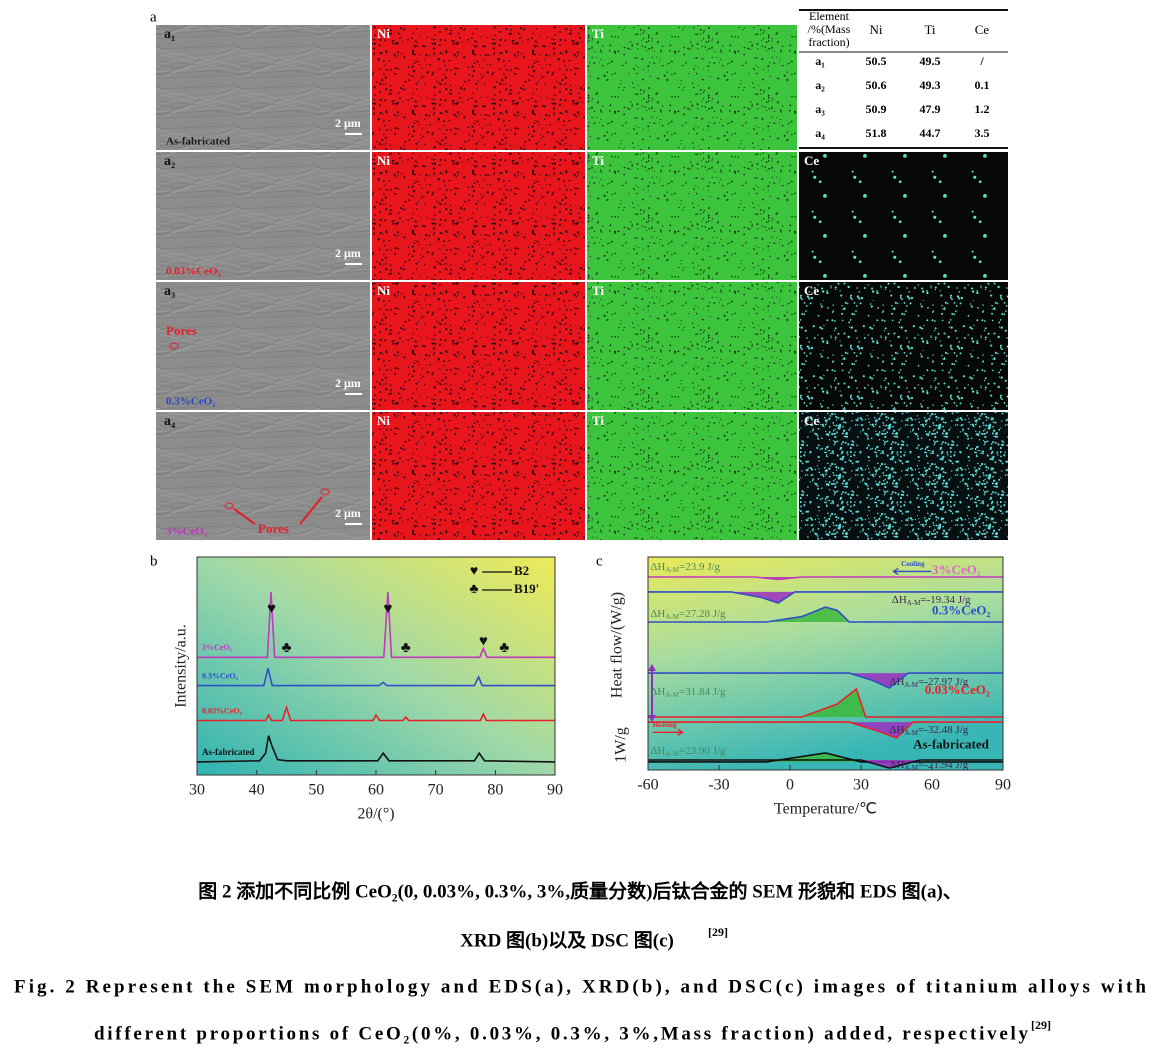 The image size is (1159, 1058). I want to click on peak-area, so click(825, 614).